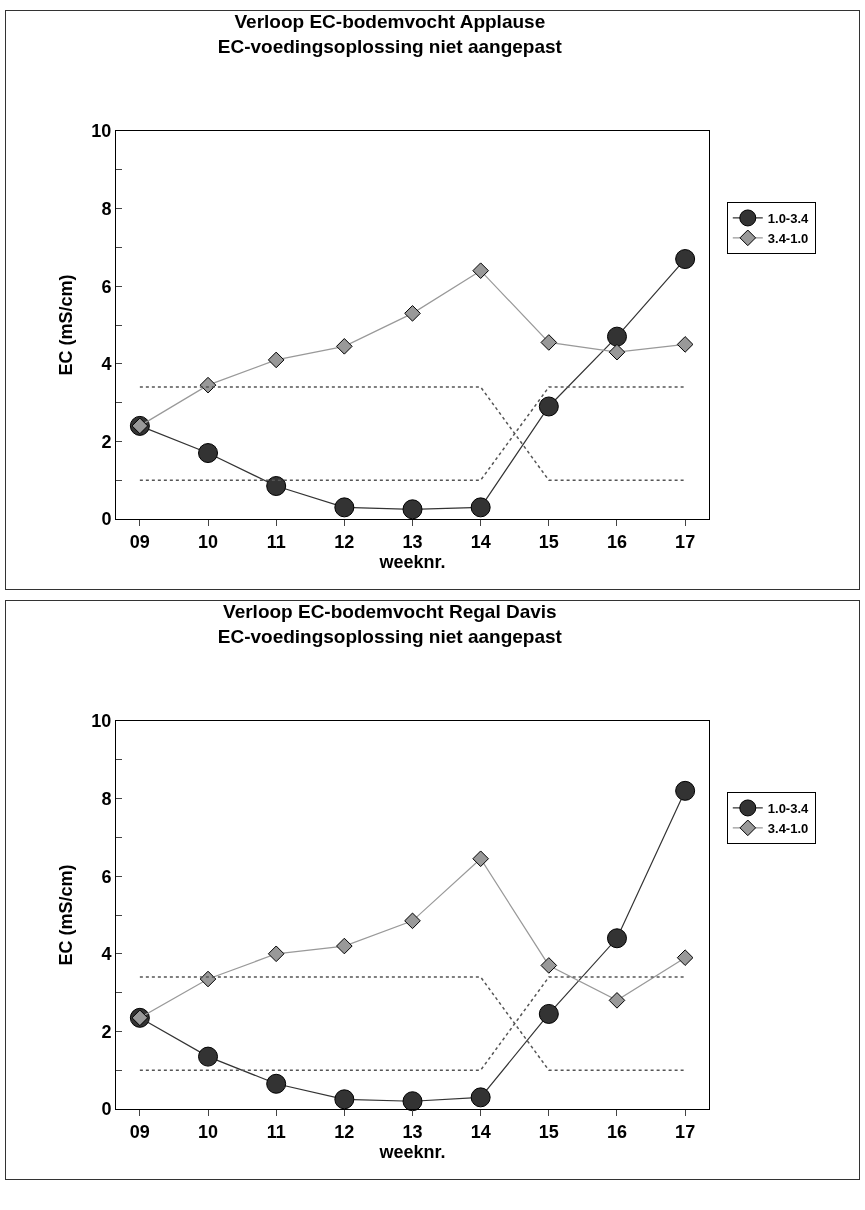 This screenshot has height=1210, width=865. I want to click on chart-title: Verloop EC-bodemvocht Regal Davis EC-voedingsoplossing niet aangepast, so click(390, 624).